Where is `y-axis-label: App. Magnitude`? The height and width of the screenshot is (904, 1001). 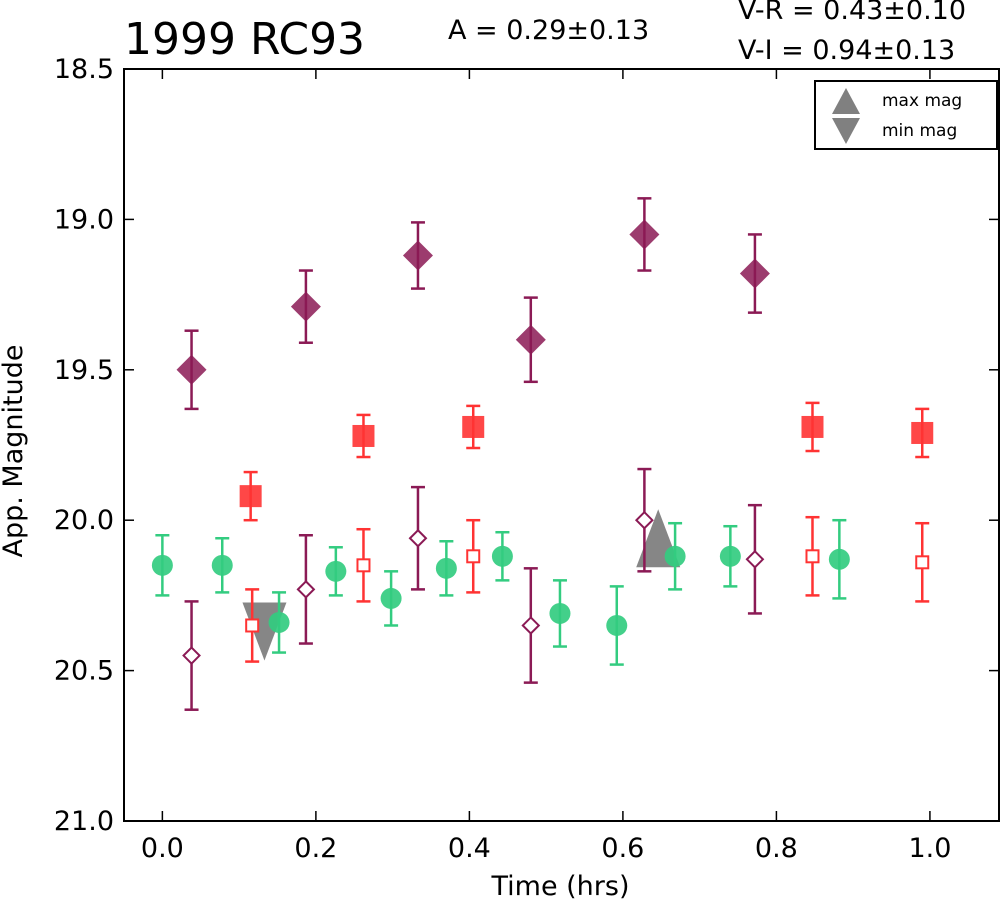 y-axis-label: App. Magnitude is located at coordinates (14, 451).